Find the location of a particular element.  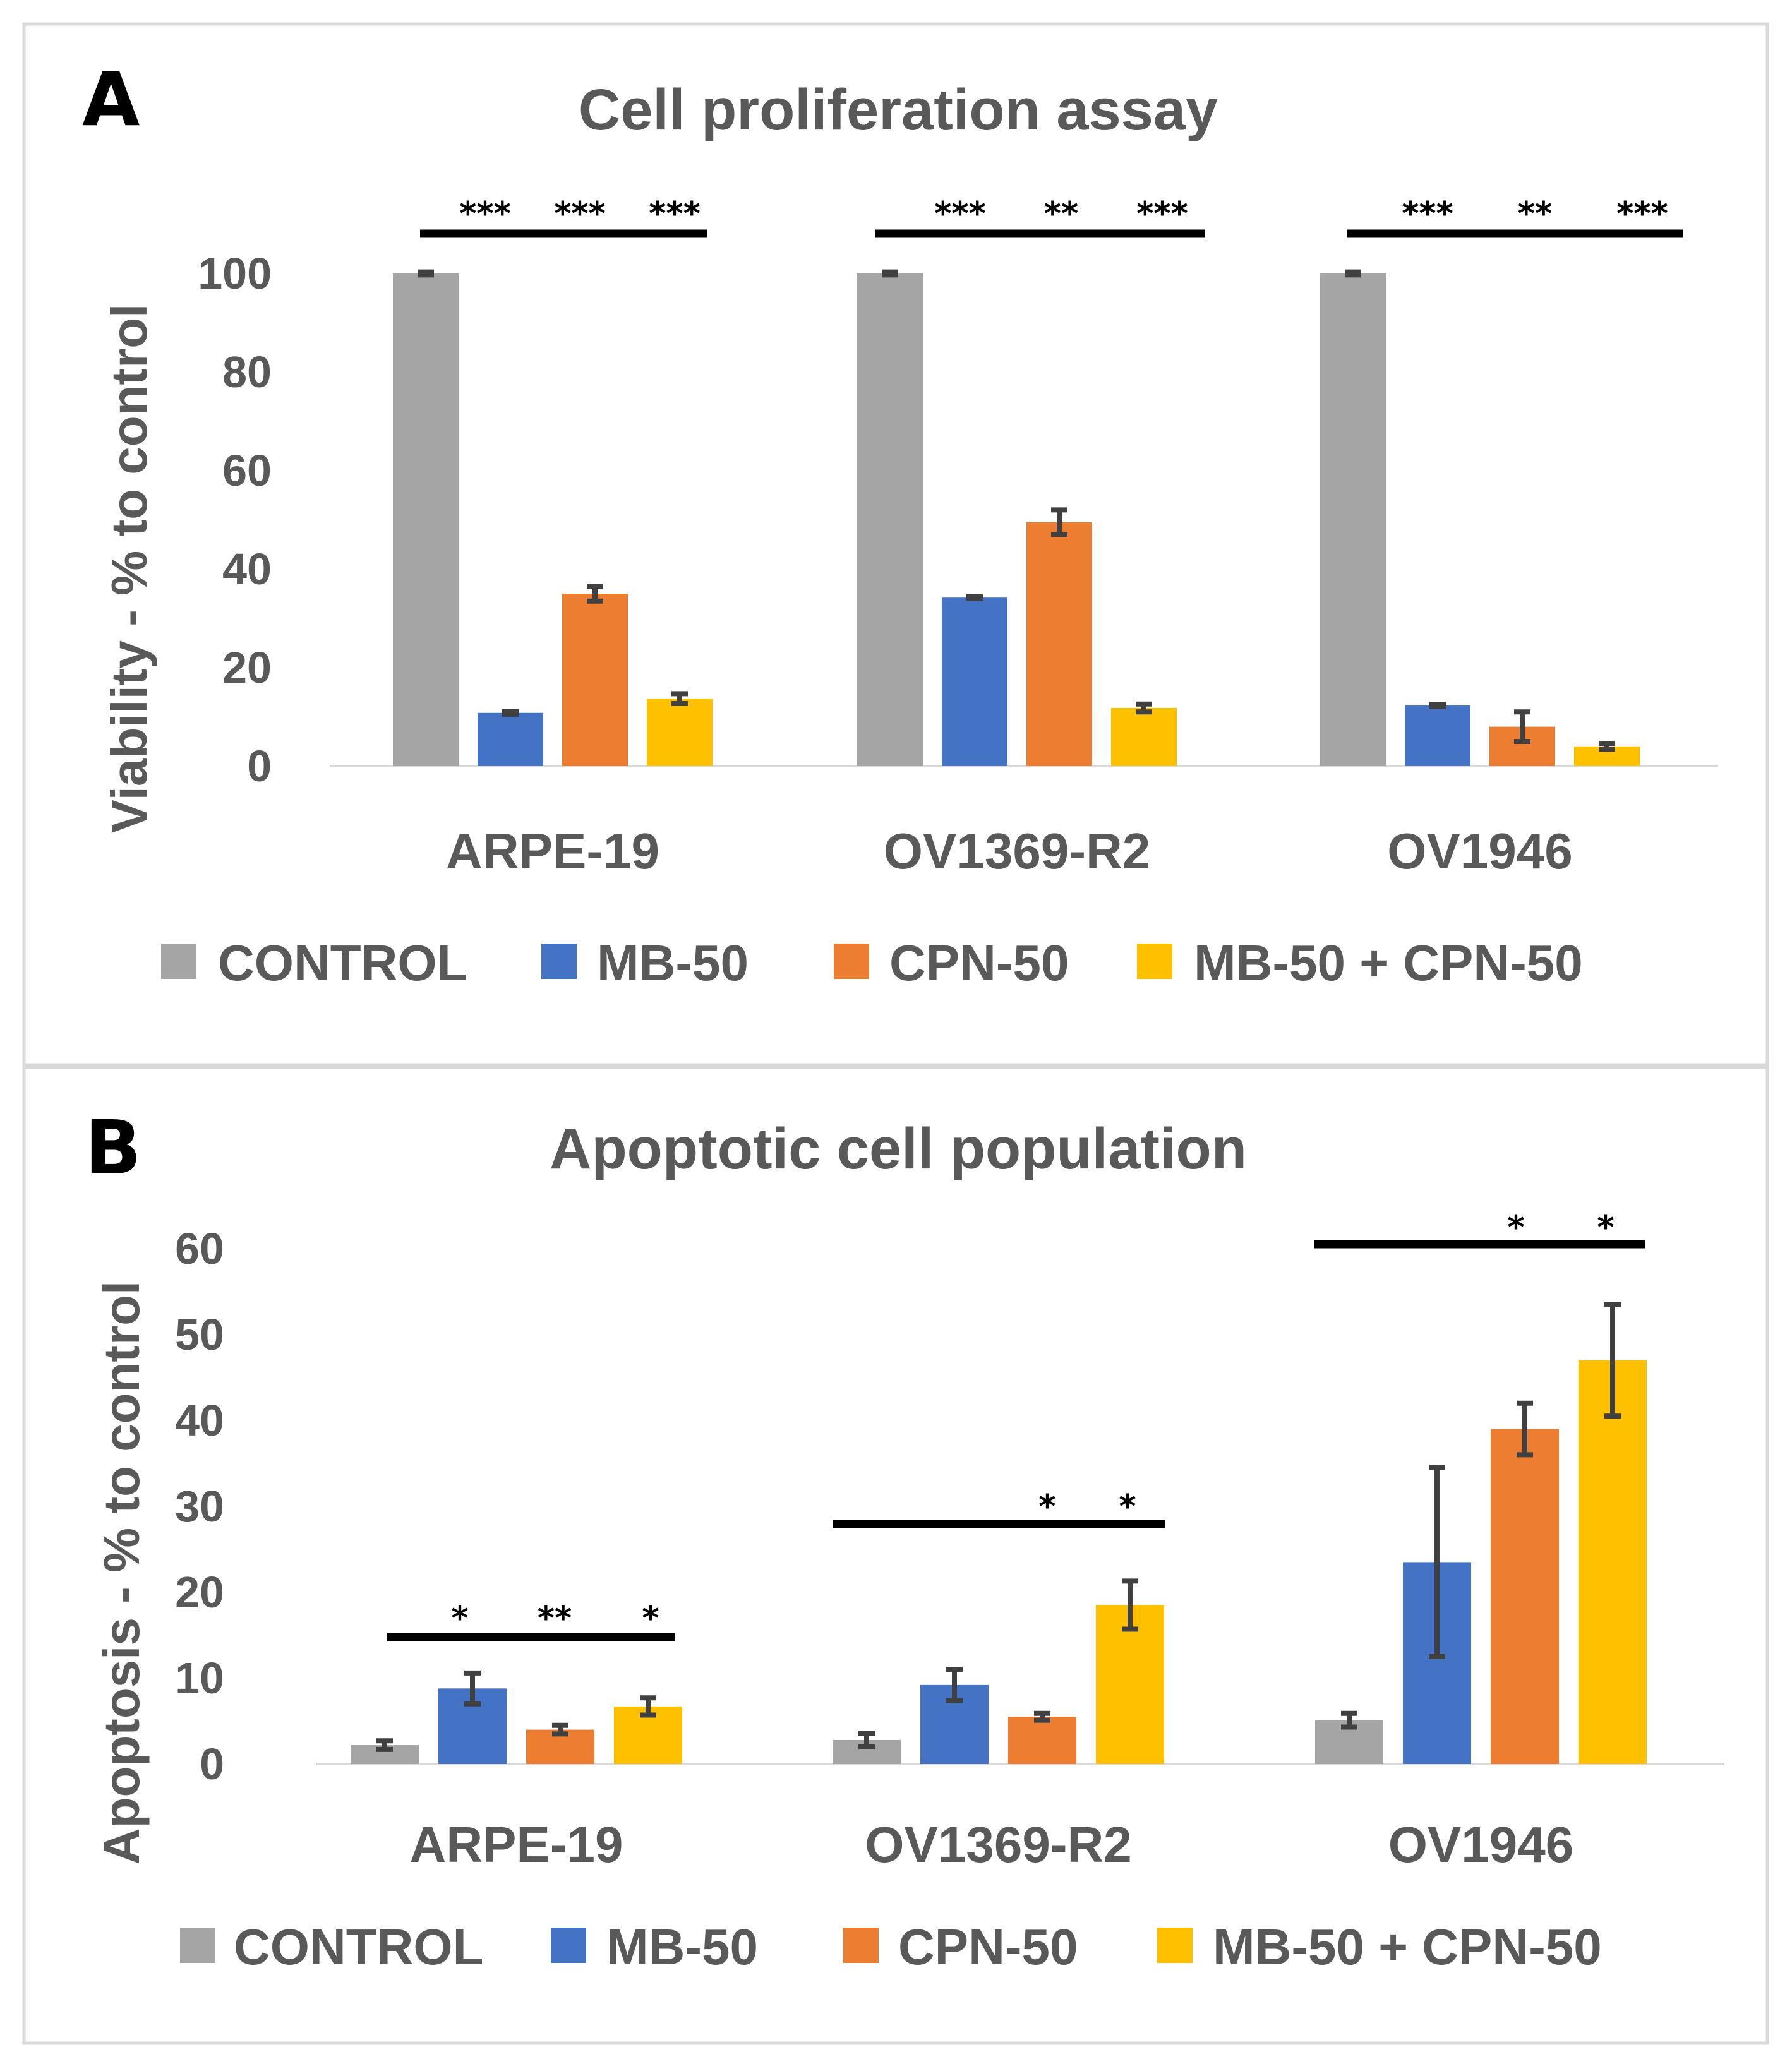

b-y-tick-40: 40 is located at coordinates (199, 1420).